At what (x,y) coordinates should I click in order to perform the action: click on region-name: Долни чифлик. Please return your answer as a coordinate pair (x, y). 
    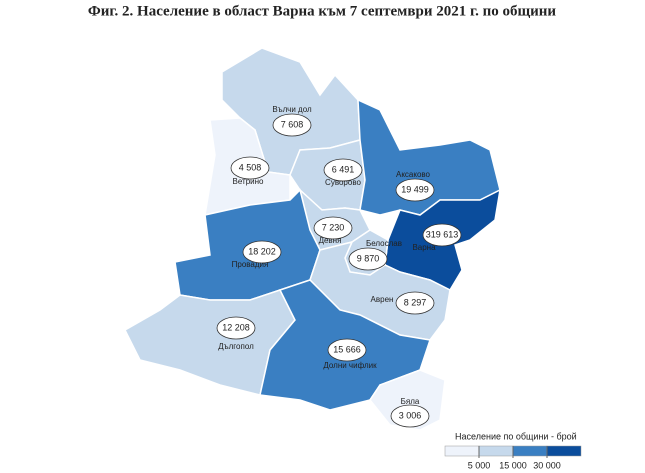
    Looking at the image, I should click on (350, 365).